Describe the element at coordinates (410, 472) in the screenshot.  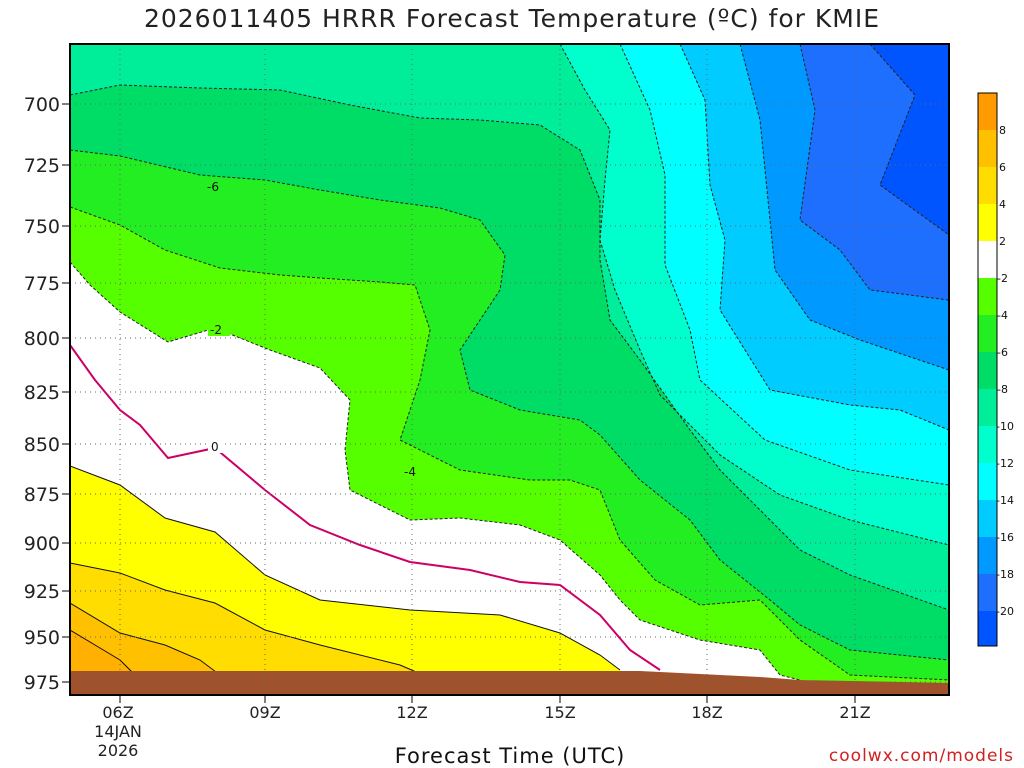
I see `contour-label-minus4: -4` at that location.